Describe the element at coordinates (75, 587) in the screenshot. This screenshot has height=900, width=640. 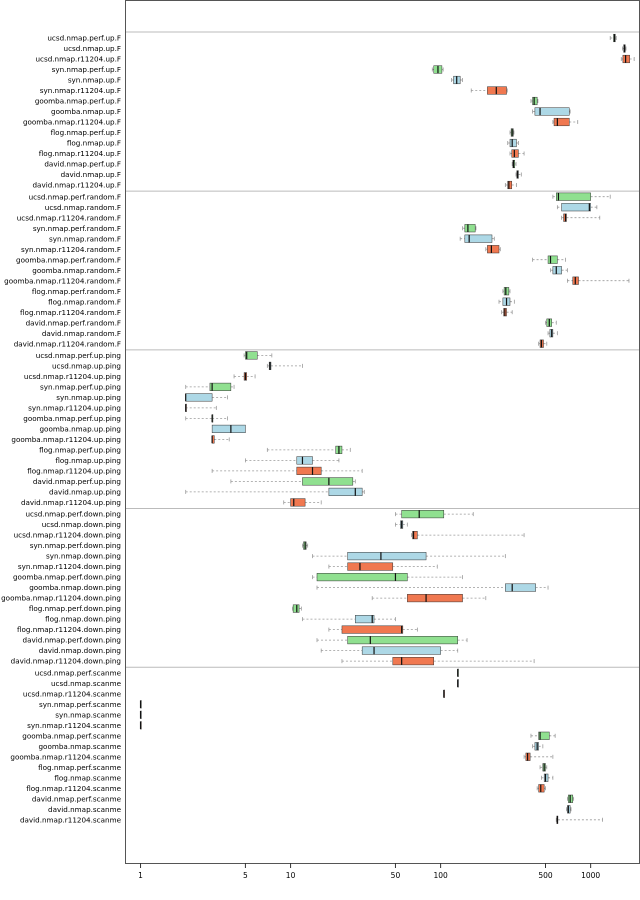
I see `row-label: goomba.nmap.down.ping` at that location.